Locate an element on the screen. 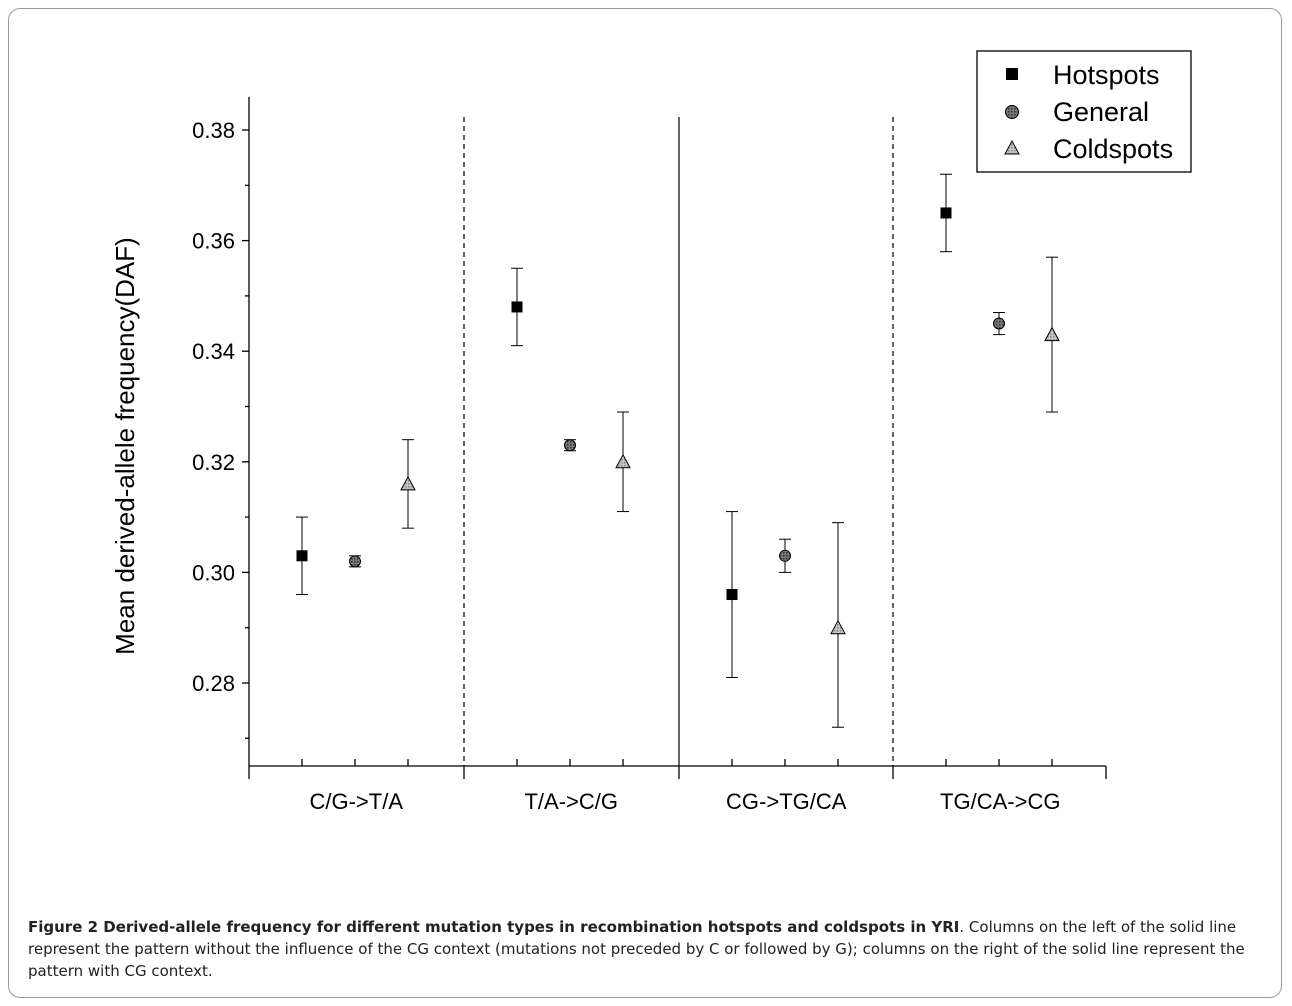 The image size is (1292, 1006). x-category-label: T/A->C/G is located at coordinates (571, 801).